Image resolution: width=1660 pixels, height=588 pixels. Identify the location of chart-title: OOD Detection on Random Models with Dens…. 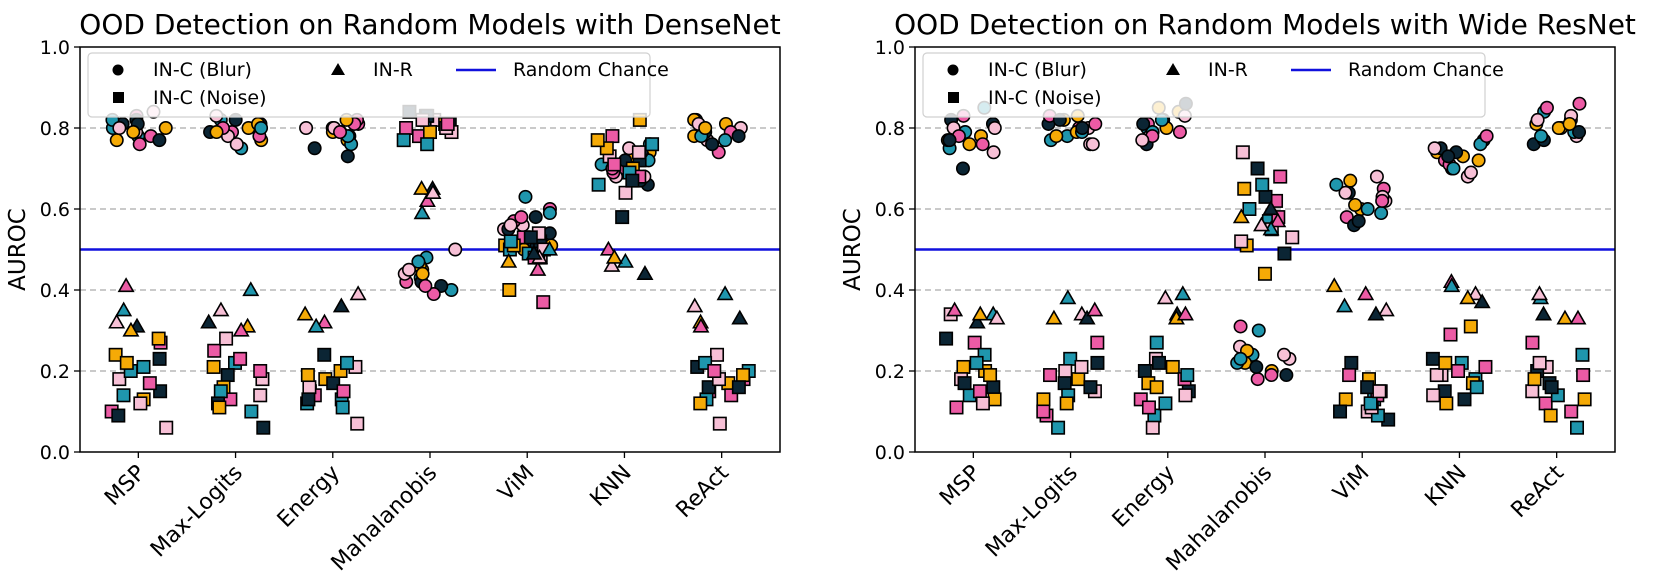
(429, 24).